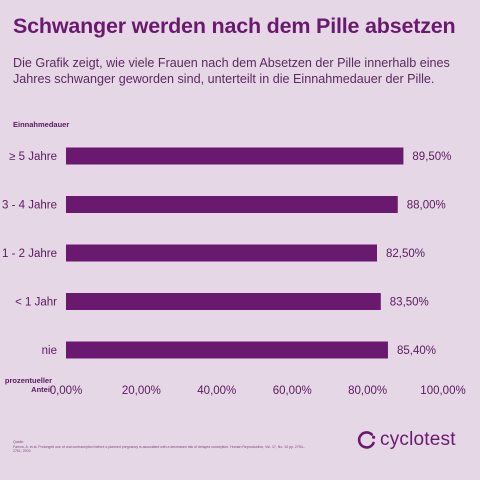 The image size is (480, 480). Describe the element at coordinates (49, 351) in the screenshot. I see `category-label: nie` at that location.